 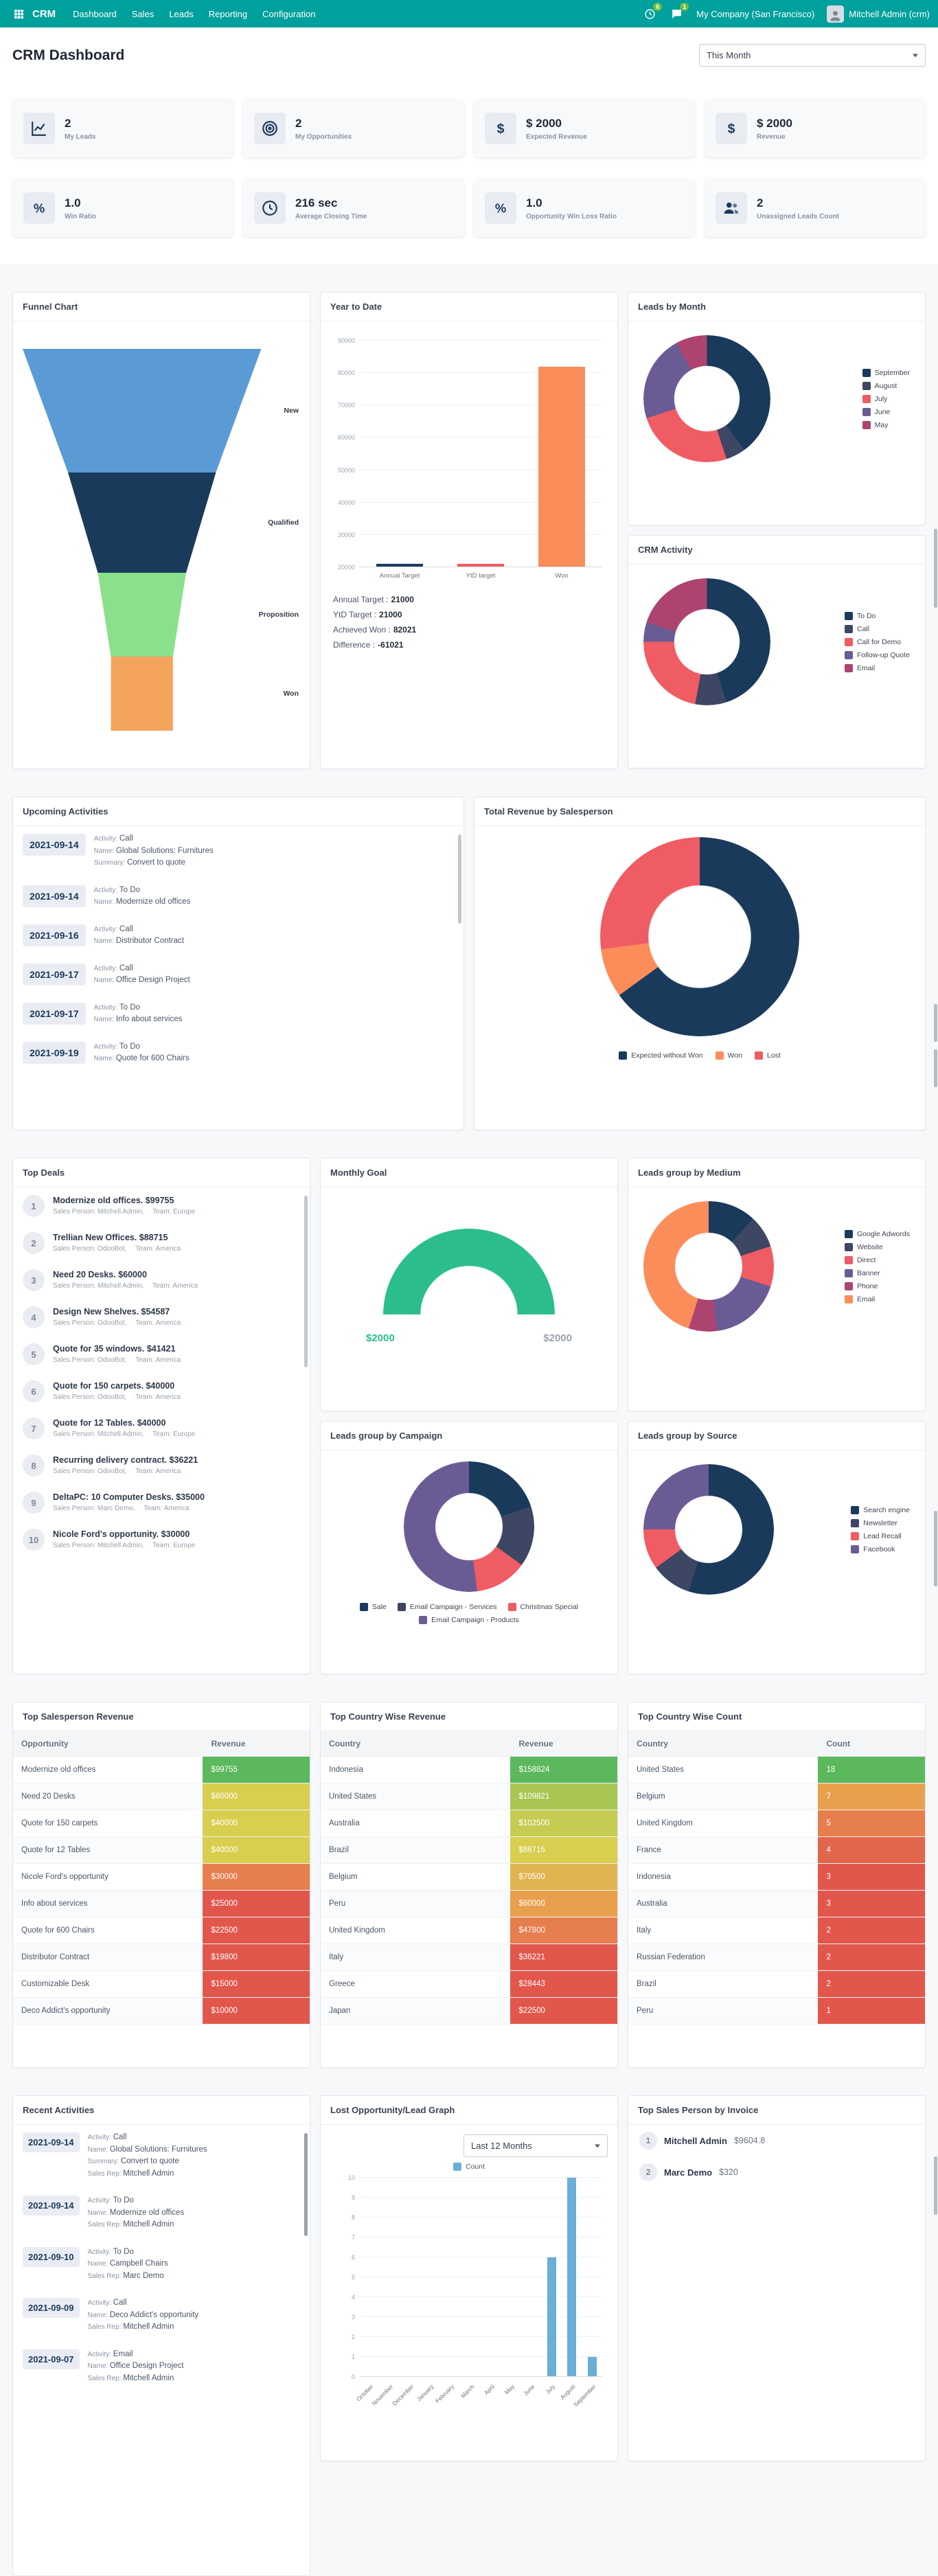 I want to click on table-row: Info about services $25000, so click(x=161, y=1903).